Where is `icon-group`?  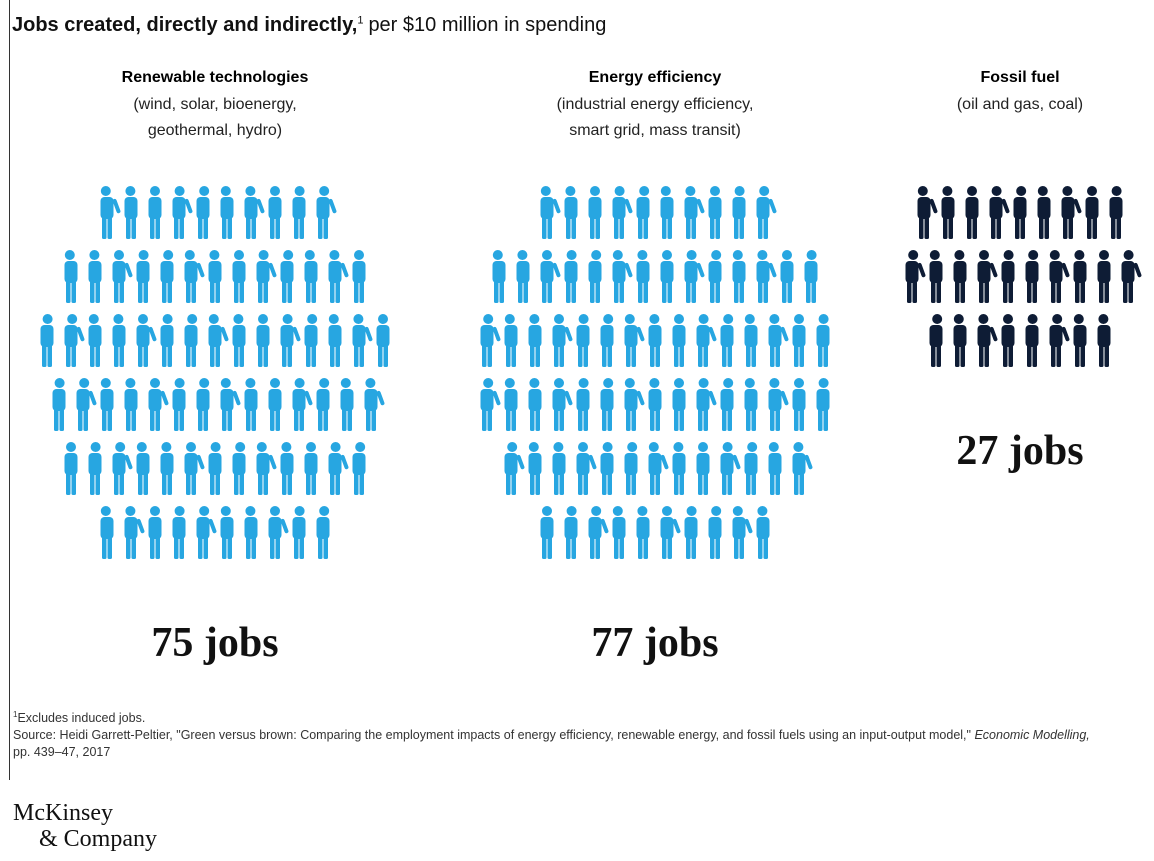 icon-group is located at coordinates (215, 372).